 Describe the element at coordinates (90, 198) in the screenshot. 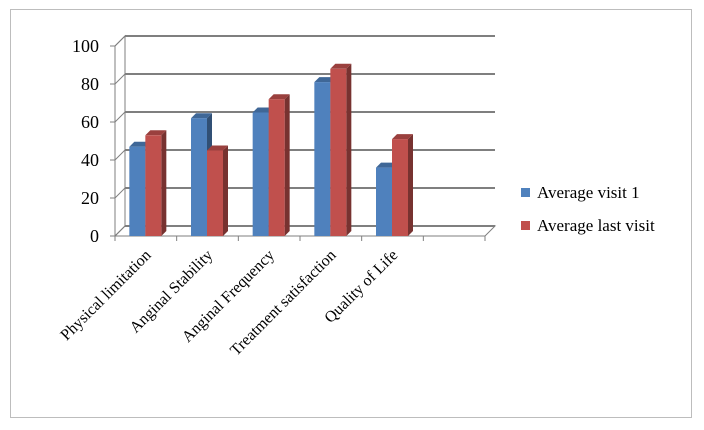

I see `y-tick-label: 20` at that location.